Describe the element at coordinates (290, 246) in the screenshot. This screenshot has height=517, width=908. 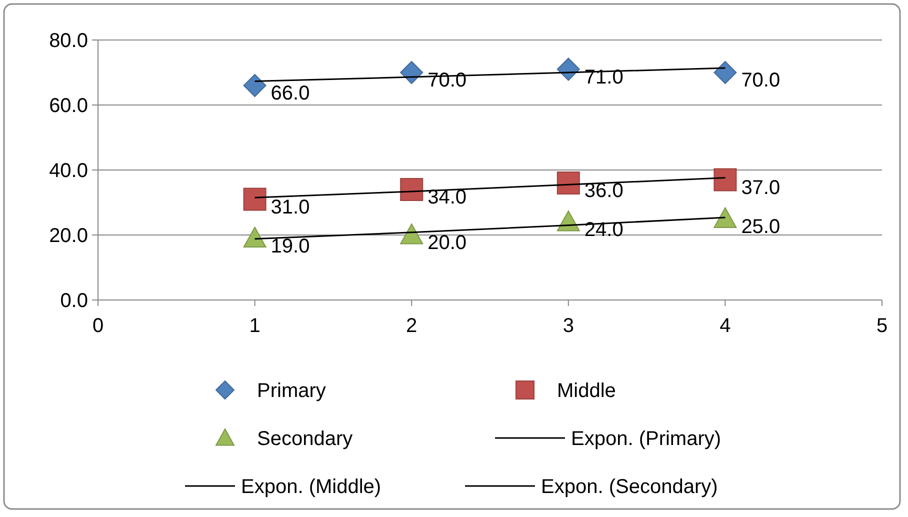
I see `data-label: 19.0` at that location.